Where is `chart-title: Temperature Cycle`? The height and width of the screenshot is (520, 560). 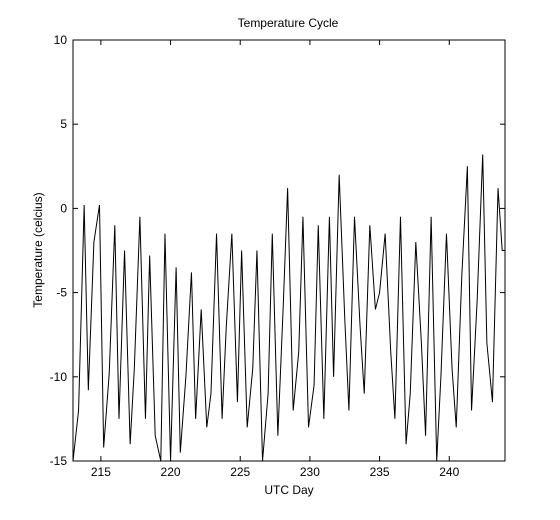 chart-title: Temperature Cycle is located at coordinates (288, 23).